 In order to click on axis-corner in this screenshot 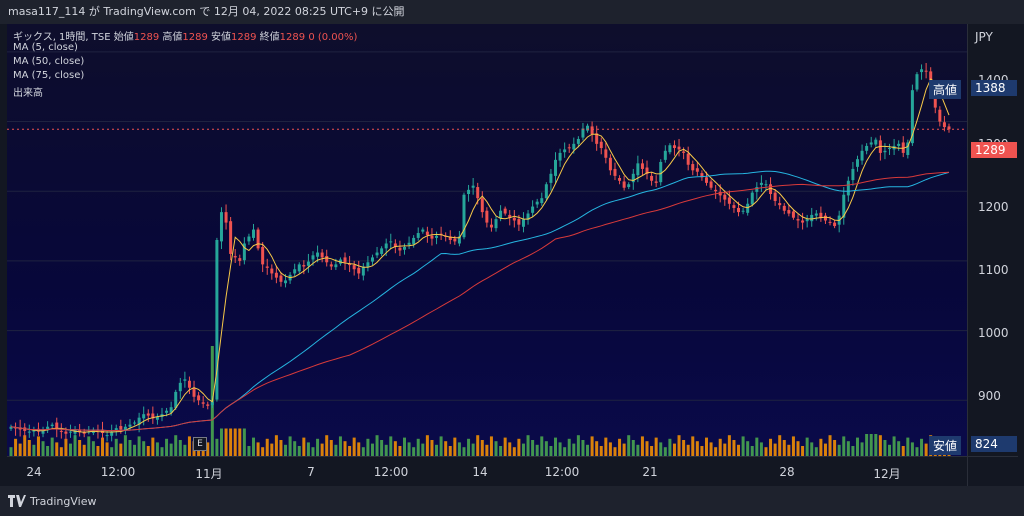, I will do `click(992, 471)`.